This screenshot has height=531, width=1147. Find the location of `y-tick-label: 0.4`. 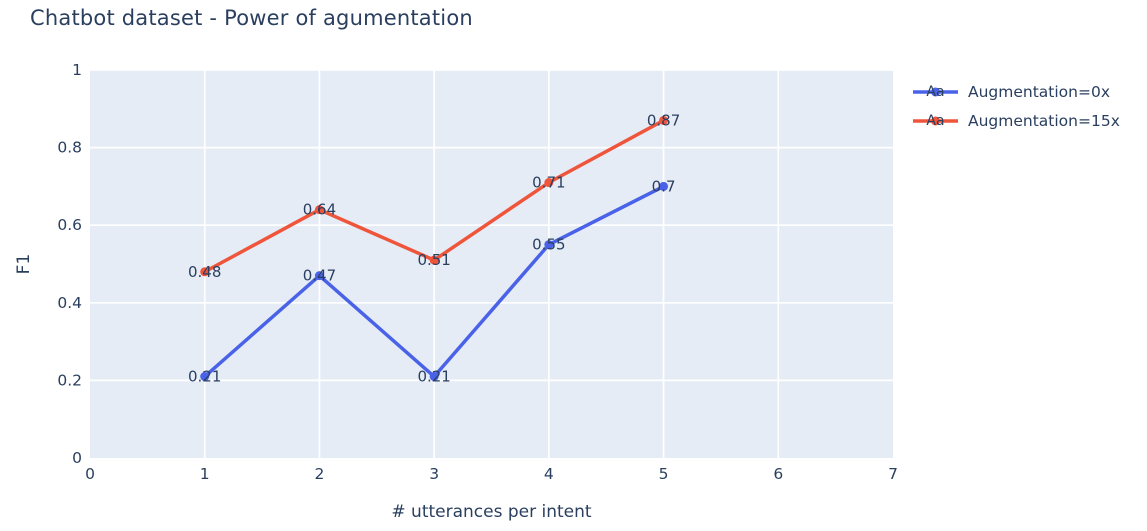

y-tick-label: 0.4 is located at coordinates (69, 303).